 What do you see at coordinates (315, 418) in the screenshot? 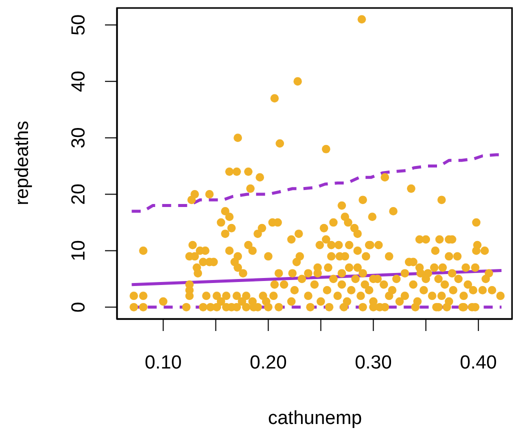
I see `x-axis-title: cathunemp` at bounding box center [315, 418].